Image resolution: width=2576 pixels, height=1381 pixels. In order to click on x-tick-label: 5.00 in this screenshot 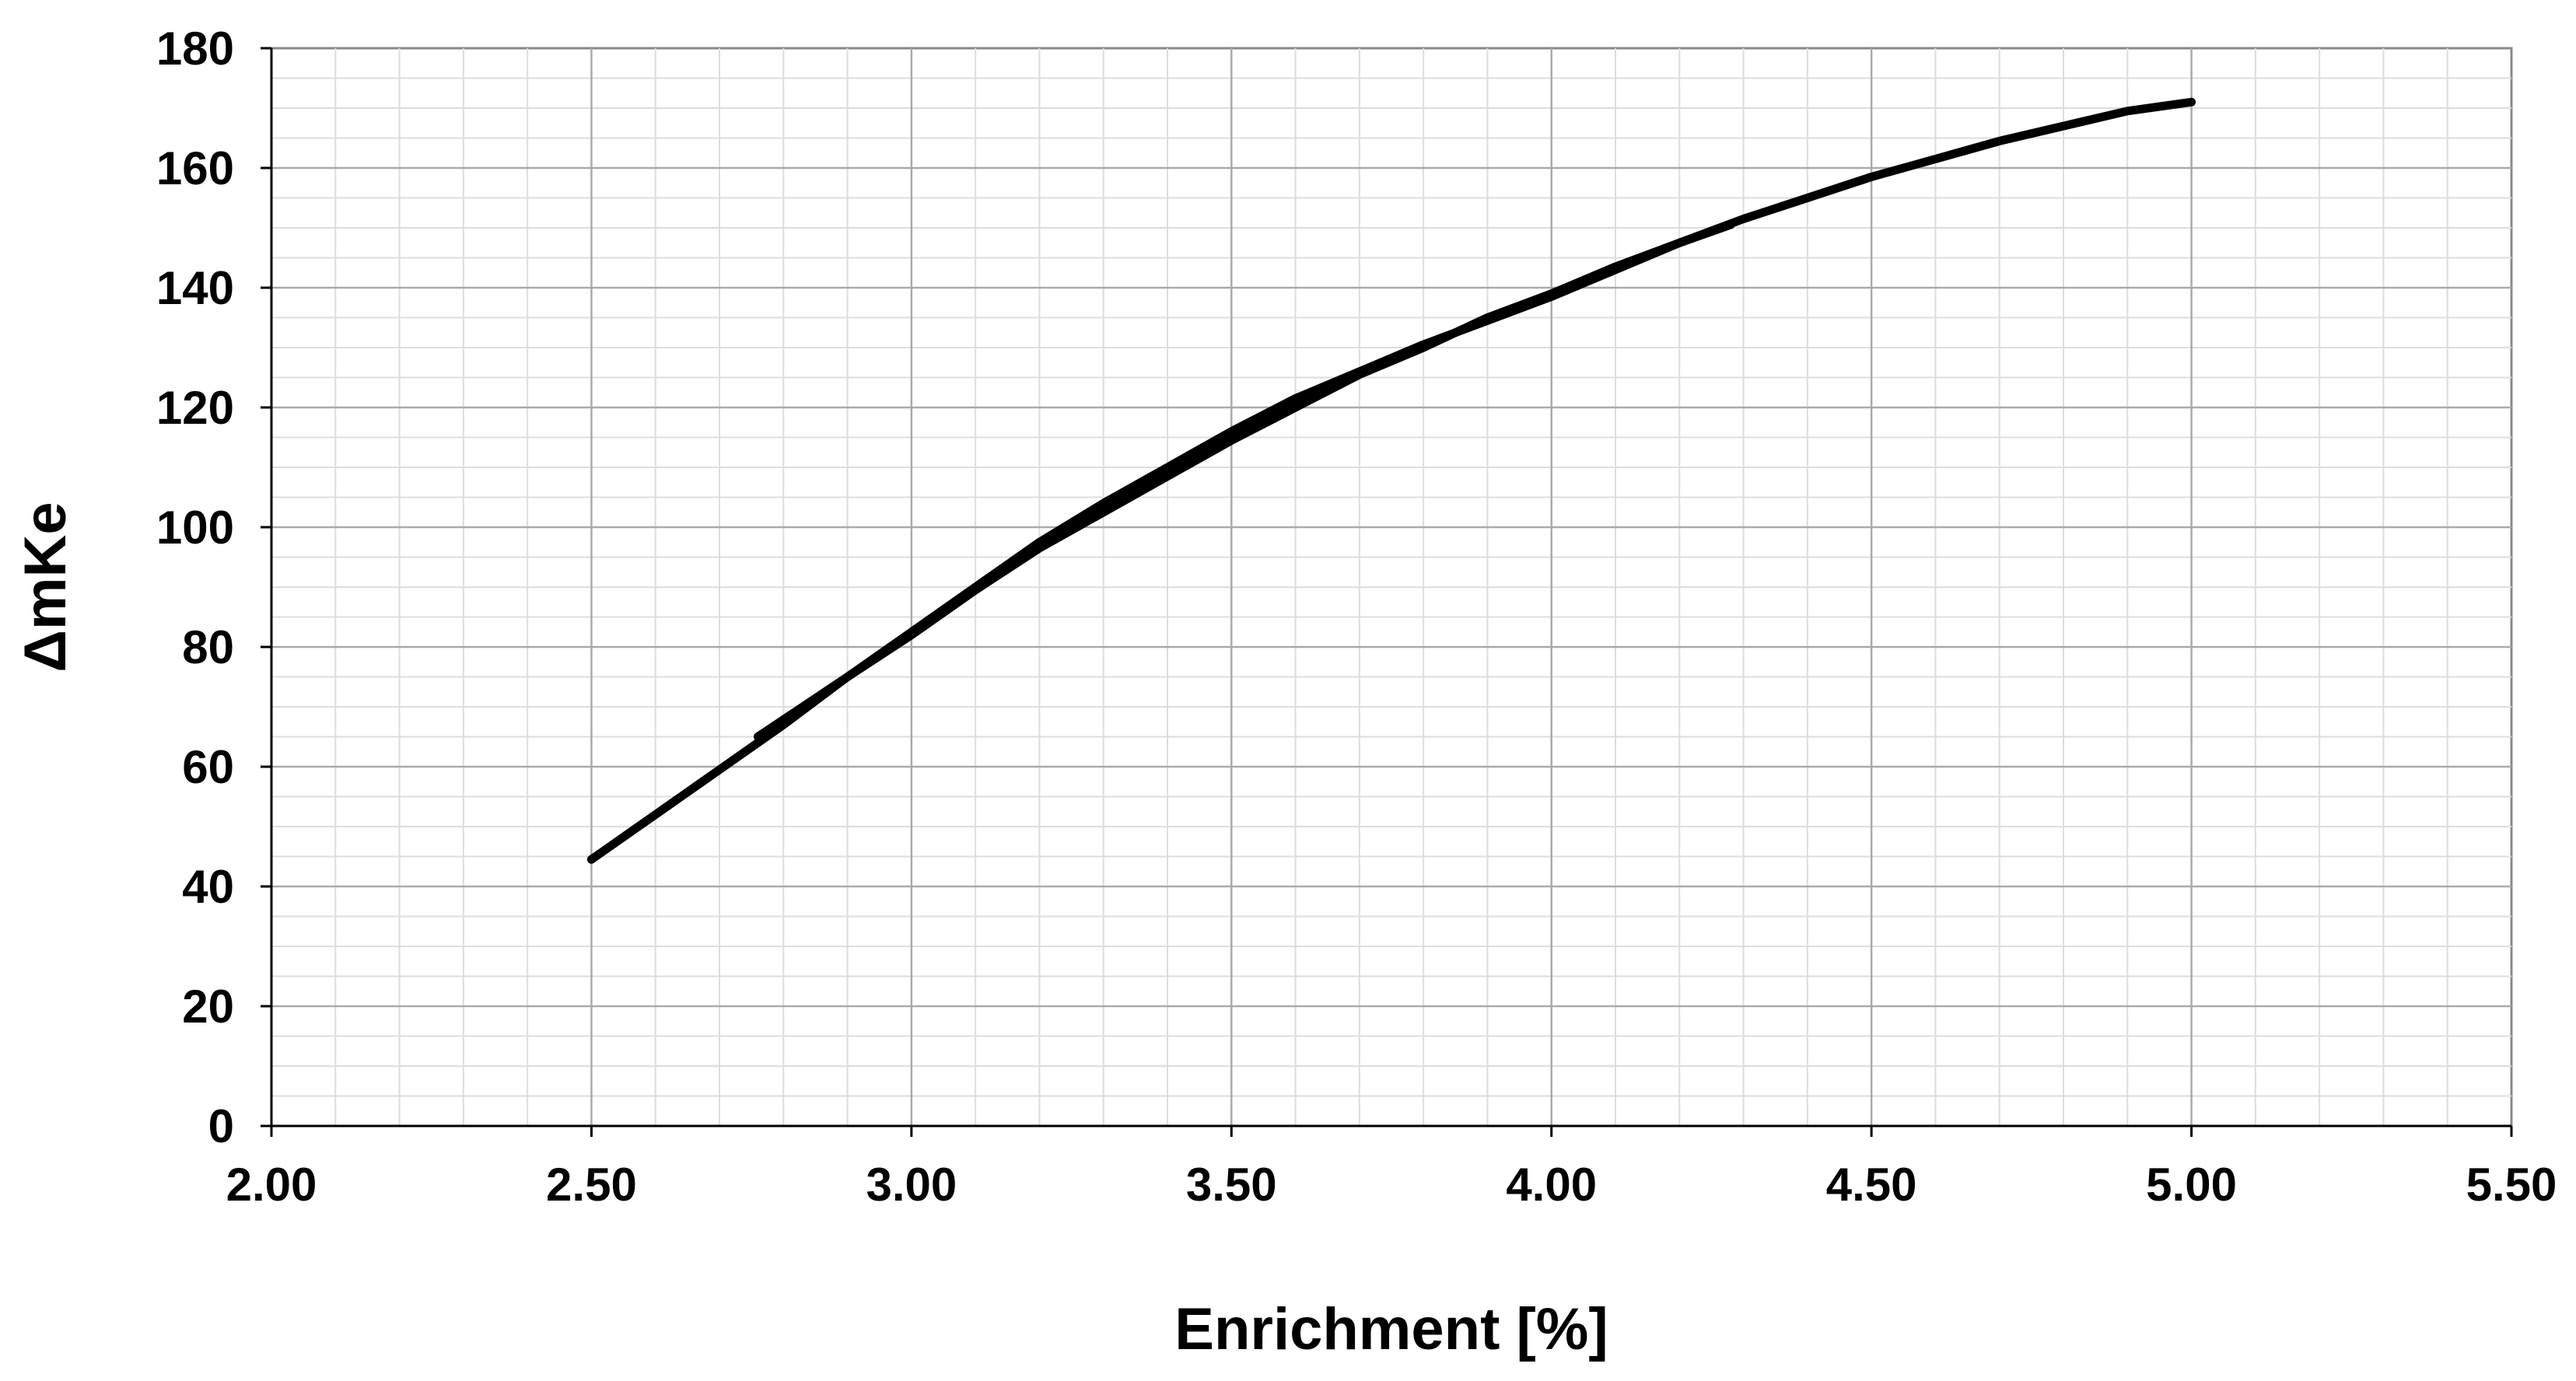, I will do `click(2191, 1185)`.